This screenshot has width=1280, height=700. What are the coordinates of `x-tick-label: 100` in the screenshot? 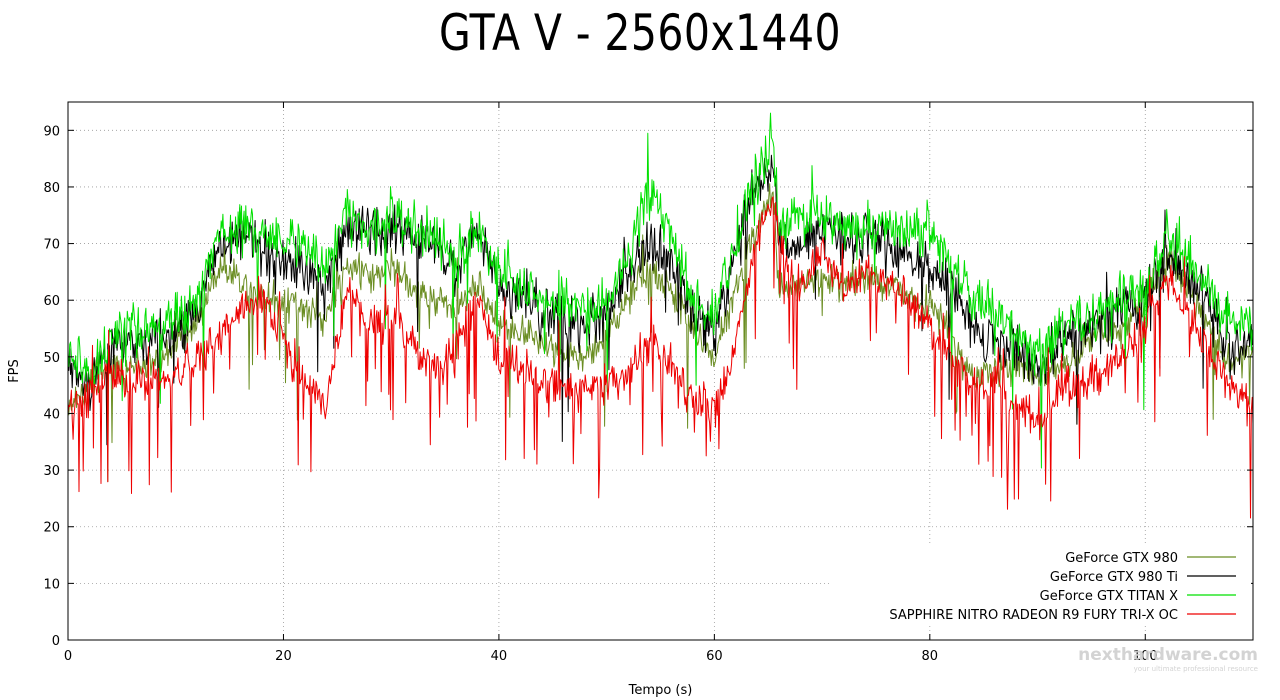 It's located at (1145, 656).